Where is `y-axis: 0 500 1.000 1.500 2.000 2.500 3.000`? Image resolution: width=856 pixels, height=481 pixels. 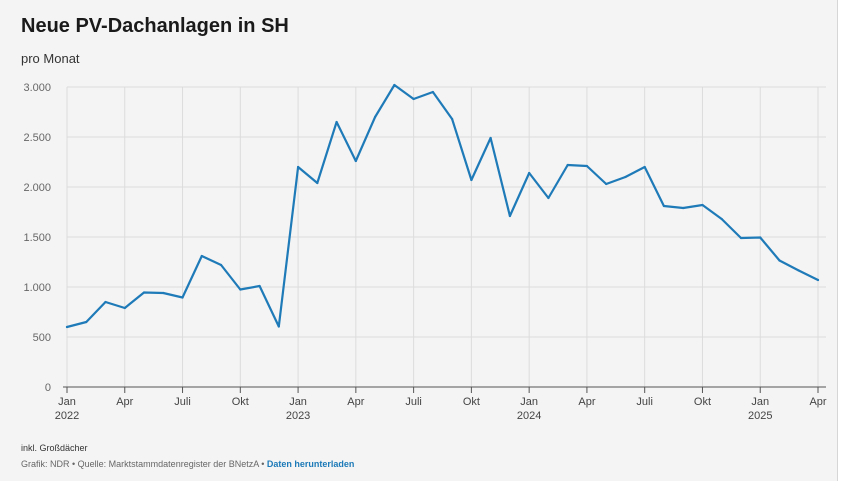 y-axis: 0 500 1.000 1.500 2.000 2.500 3.000 is located at coordinates (37, 238).